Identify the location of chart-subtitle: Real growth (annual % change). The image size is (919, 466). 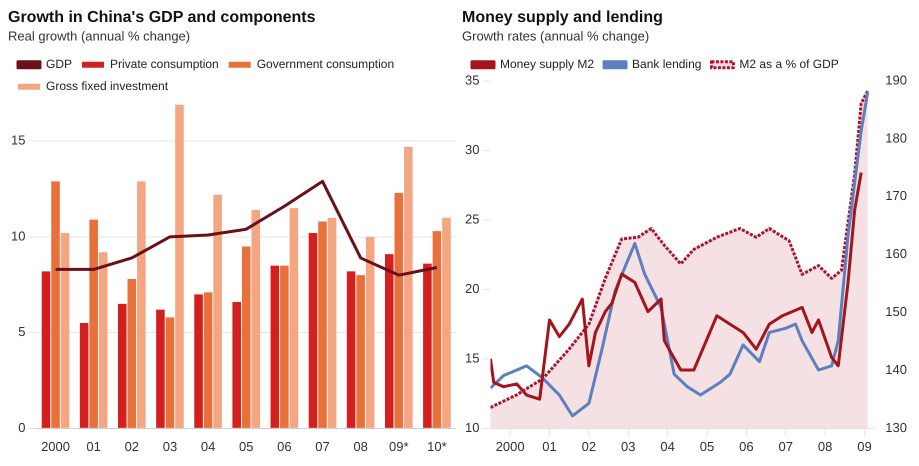
(99, 36).